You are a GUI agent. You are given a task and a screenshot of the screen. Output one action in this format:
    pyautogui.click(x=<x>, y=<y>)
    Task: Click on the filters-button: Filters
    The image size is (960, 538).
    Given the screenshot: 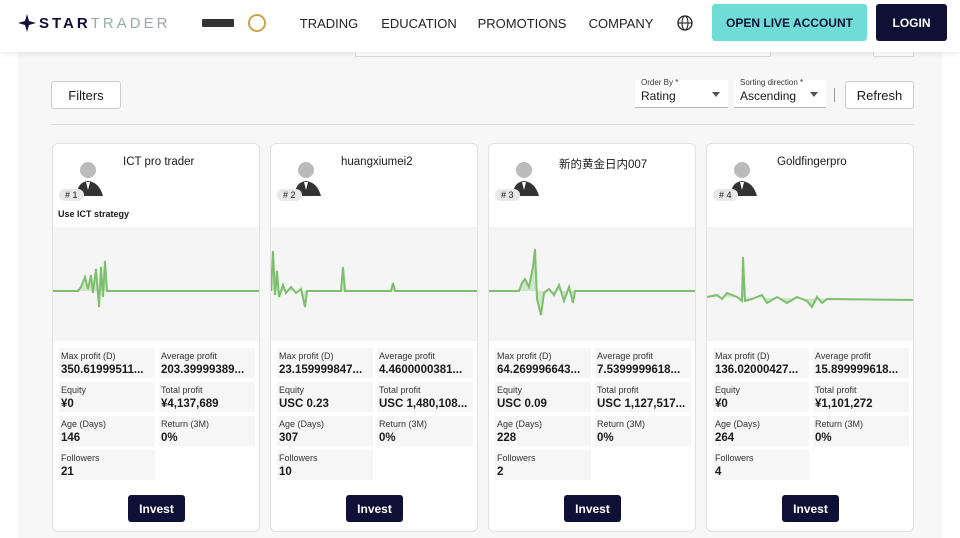 What is the action you would take?
    pyautogui.click(x=86, y=95)
    